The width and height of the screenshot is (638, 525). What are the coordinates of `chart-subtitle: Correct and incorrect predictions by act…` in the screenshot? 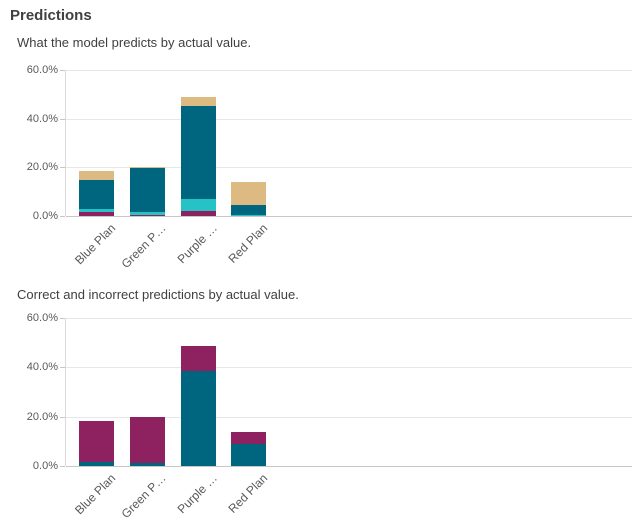 It's located at (158, 294).